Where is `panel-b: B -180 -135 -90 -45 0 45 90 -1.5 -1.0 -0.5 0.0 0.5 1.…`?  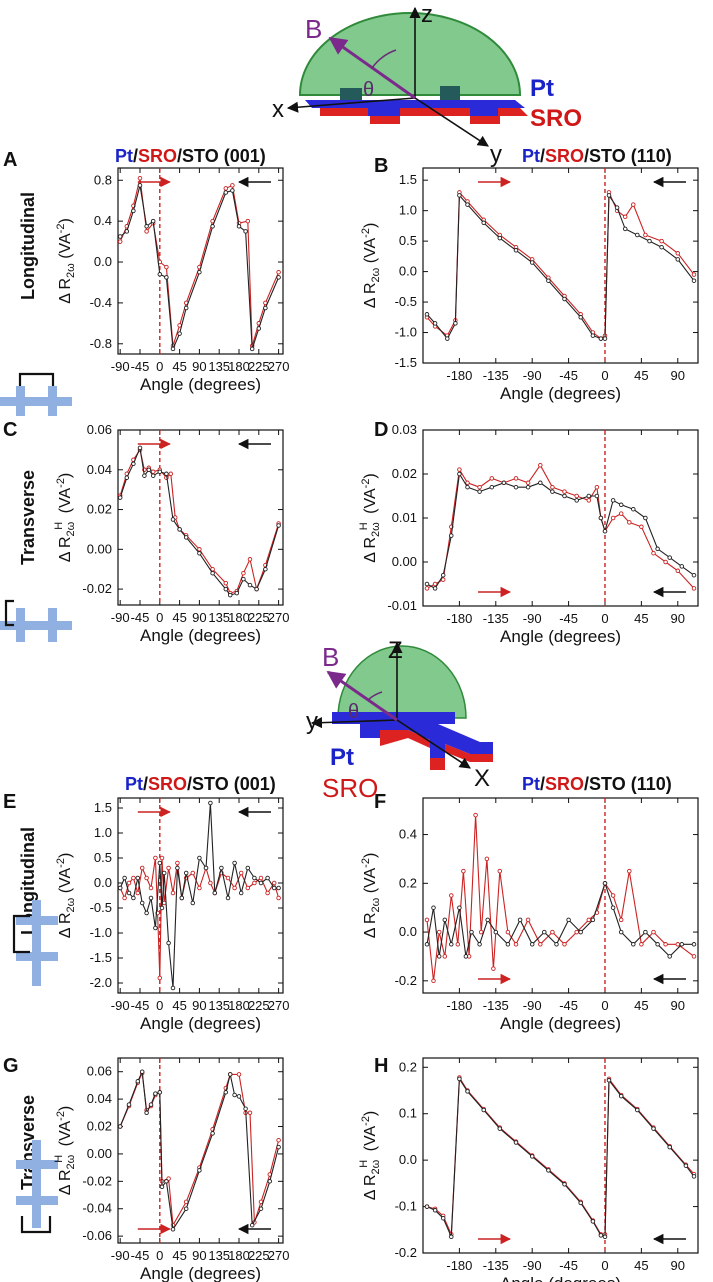
panel-b: B -180 -135 -90 -45 0 45 90 -1.5 -1.0 -0.5 0.0 0.5 1.… is located at coordinates (529, 279).